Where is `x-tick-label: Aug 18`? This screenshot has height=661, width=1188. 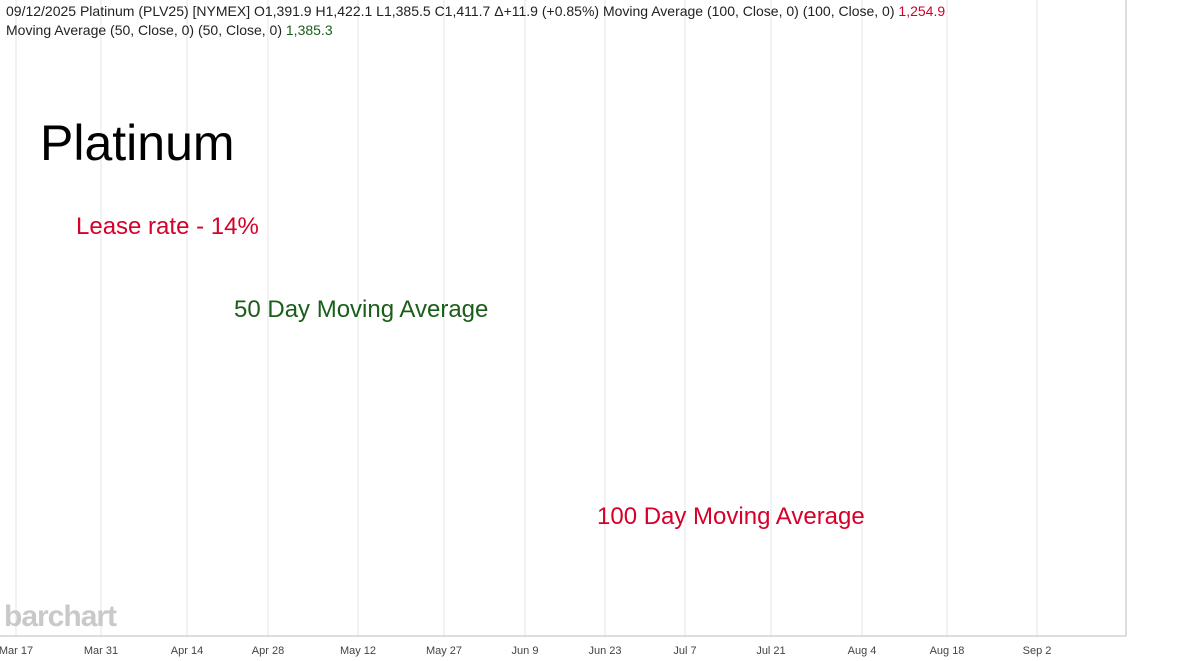 x-tick-label: Aug 18 is located at coordinates (947, 651).